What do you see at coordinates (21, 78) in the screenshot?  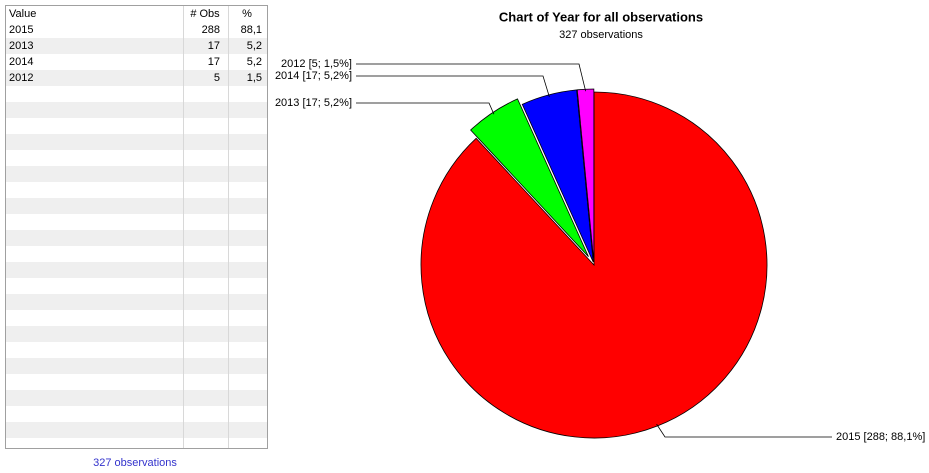 I see `table-cell: 2012` at bounding box center [21, 78].